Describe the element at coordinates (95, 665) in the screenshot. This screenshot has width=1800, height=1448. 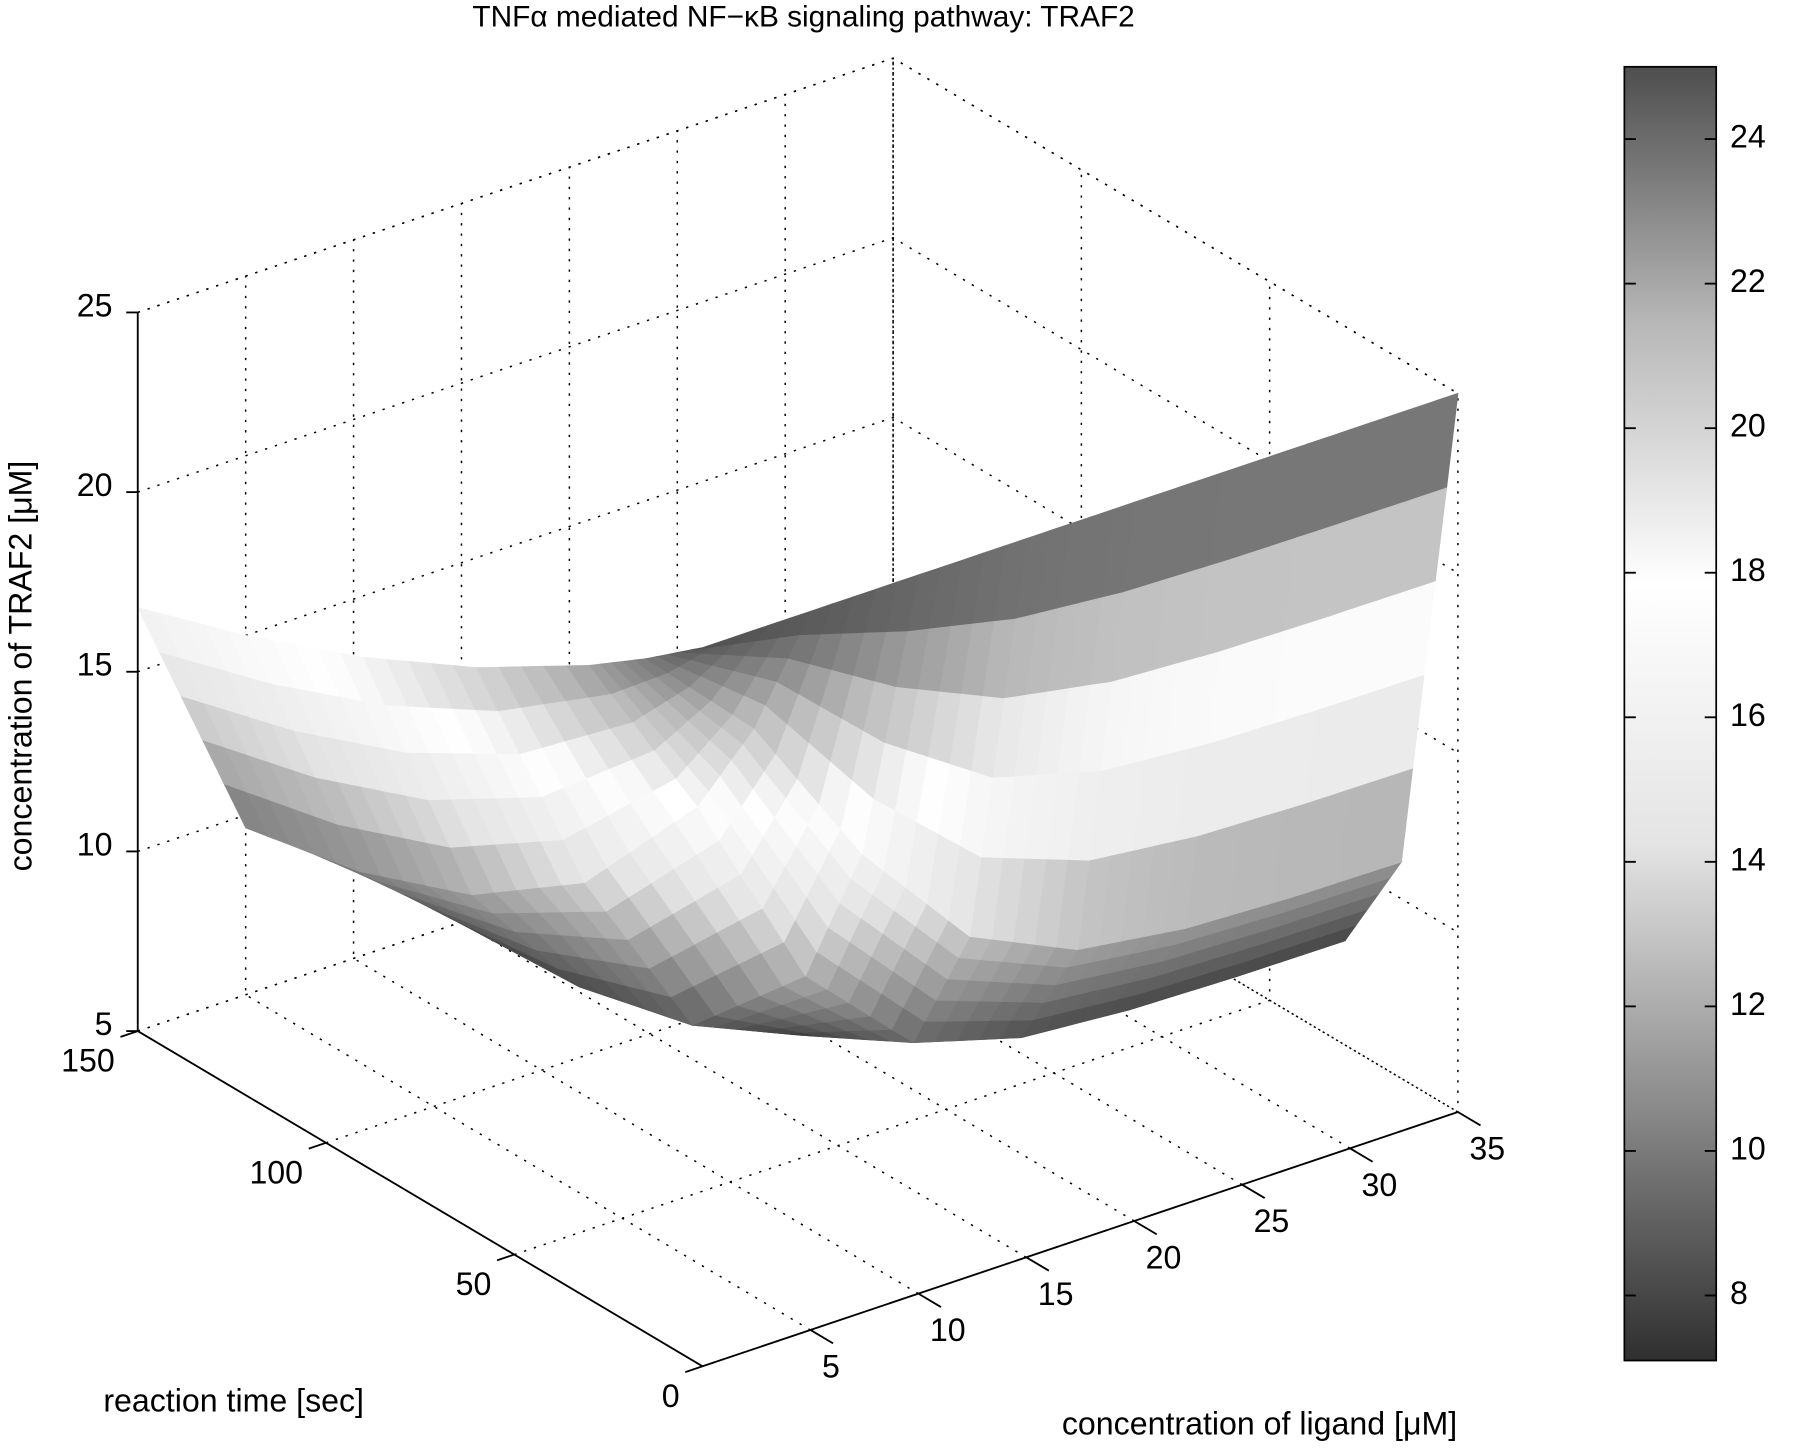
I see `z-tick-label: 15` at that location.